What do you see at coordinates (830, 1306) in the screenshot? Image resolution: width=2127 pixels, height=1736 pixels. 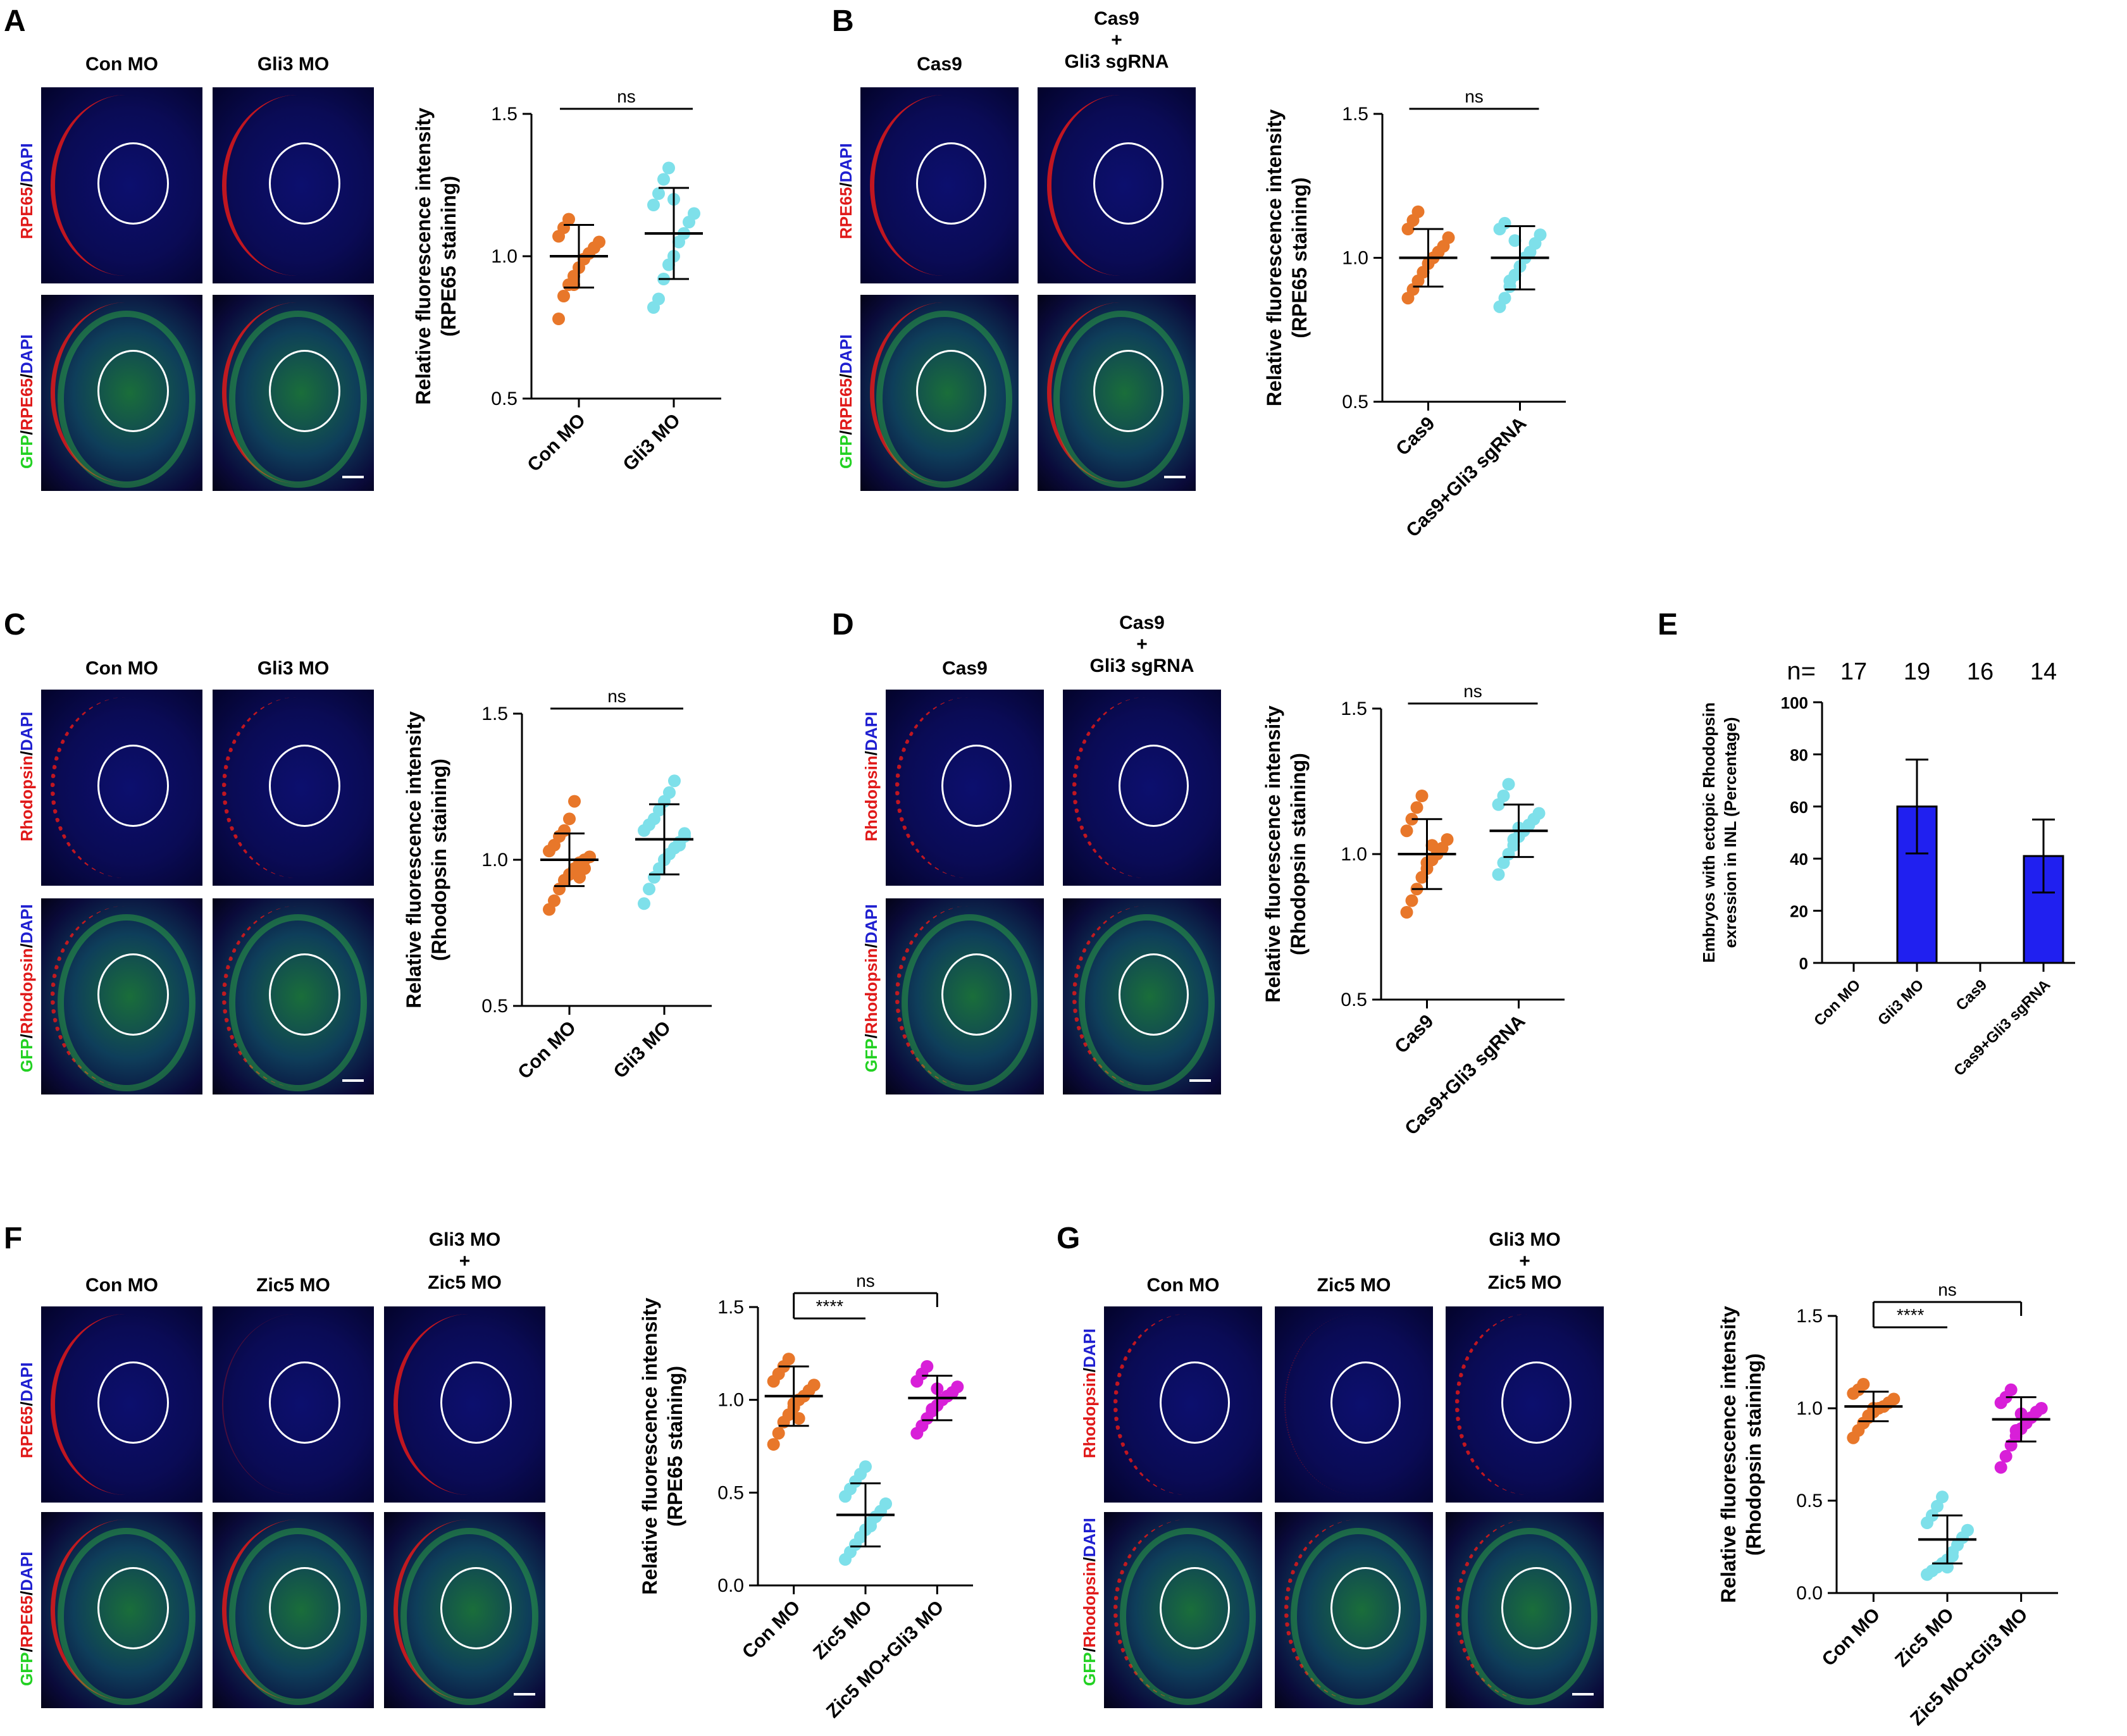 I see `significance-label: ****` at bounding box center [830, 1306].